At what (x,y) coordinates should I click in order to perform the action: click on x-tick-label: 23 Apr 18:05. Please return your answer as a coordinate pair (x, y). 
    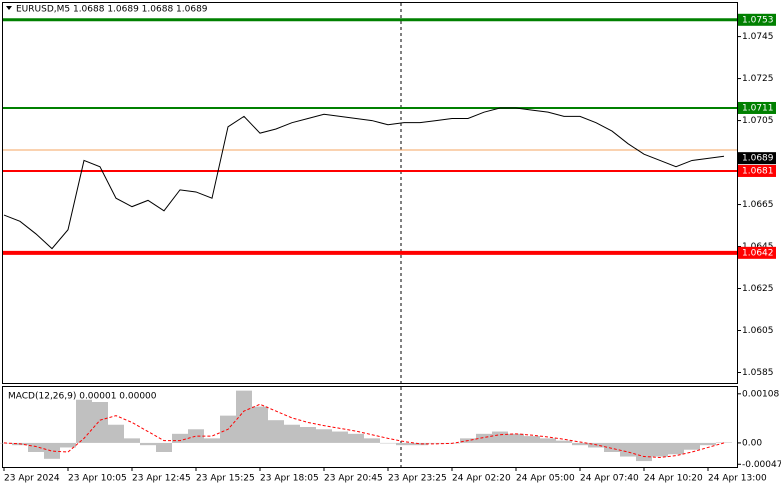
    Looking at the image, I should click on (289, 479).